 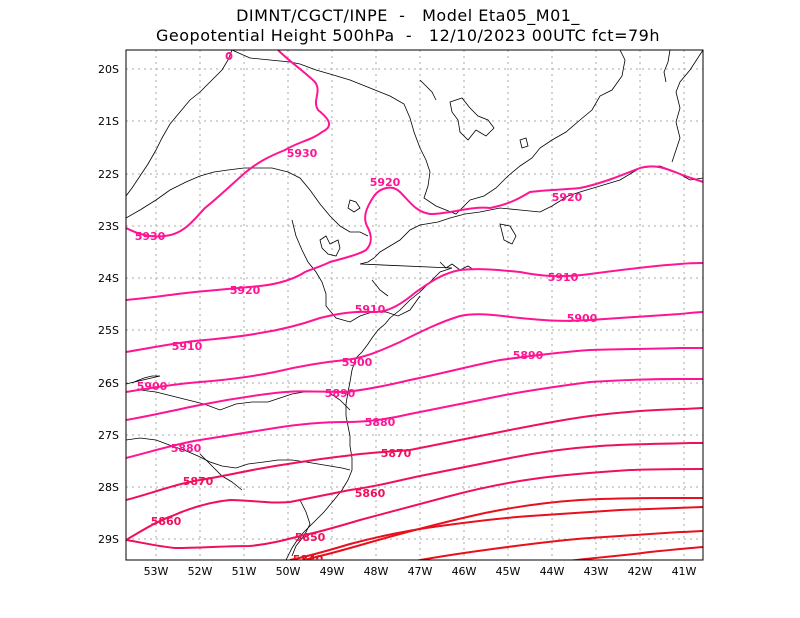 I want to click on x-tick-label: 43W, so click(x=596, y=571).